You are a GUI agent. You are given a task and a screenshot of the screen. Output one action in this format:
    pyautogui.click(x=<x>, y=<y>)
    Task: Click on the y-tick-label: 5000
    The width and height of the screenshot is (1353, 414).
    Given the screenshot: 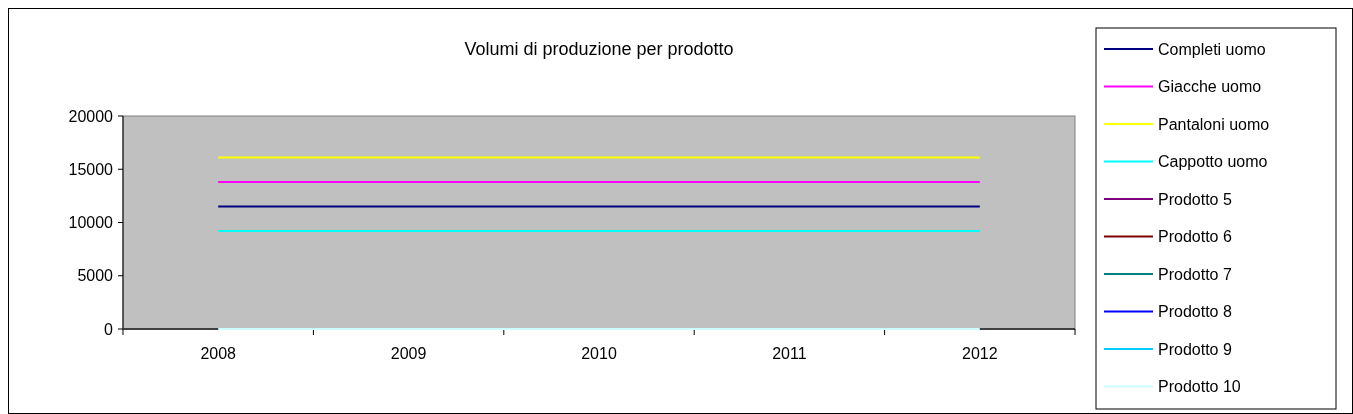 What is the action you would take?
    pyautogui.click(x=95, y=276)
    